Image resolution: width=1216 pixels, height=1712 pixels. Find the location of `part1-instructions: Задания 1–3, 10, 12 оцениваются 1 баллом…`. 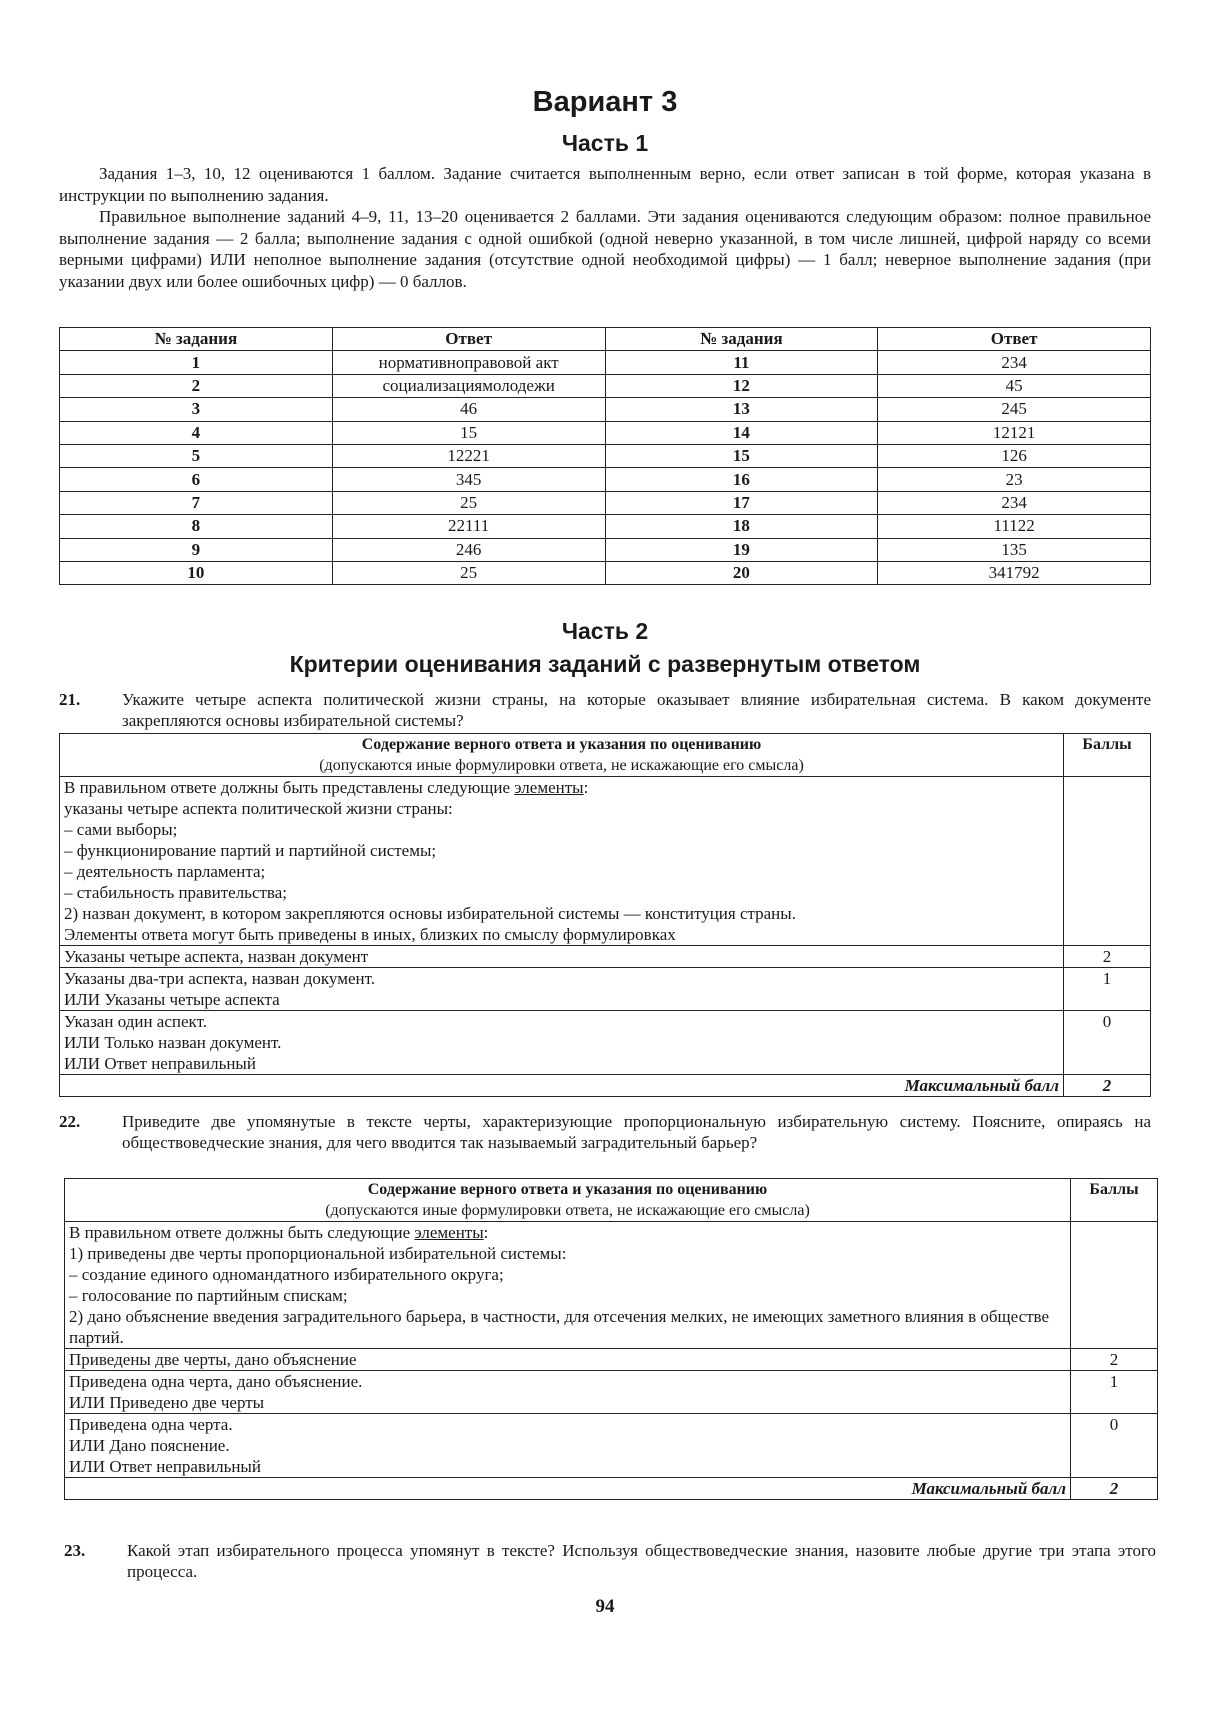

part1-instructions: Задания 1–3, 10, 12 оцениваются 1 баллом… is located at coordinates (605, 227).